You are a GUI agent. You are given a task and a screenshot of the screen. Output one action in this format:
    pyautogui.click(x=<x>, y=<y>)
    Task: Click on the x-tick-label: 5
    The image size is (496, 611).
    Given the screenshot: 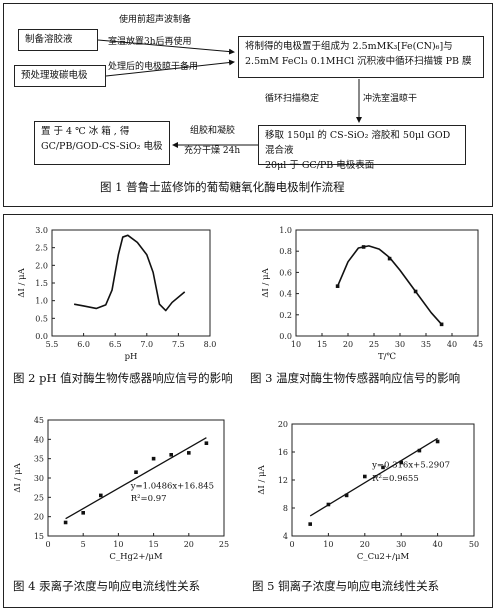 What is the action you would take?
    pyautogui.click(x=83, y=544)
    